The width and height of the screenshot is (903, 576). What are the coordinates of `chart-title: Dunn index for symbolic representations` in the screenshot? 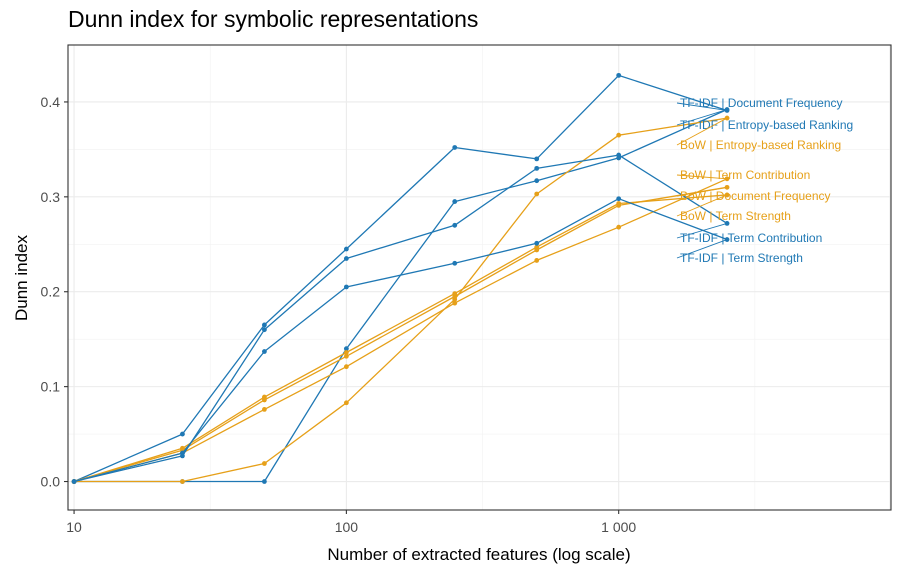 It's located at (273, 19).